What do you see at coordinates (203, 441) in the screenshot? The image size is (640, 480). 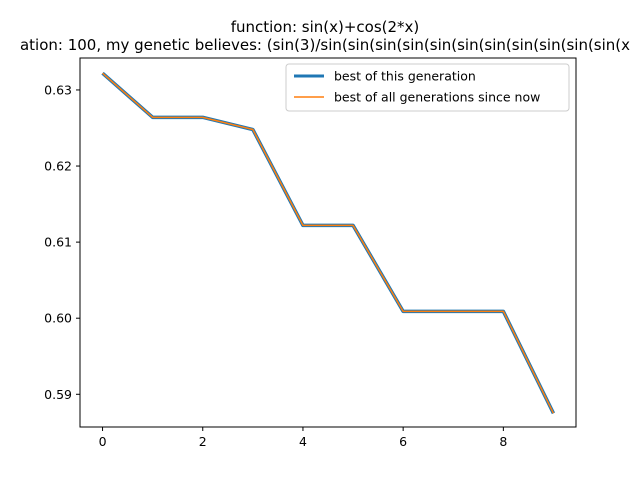 I see `x-tick-label: 2` at bounding box center [203, 441].